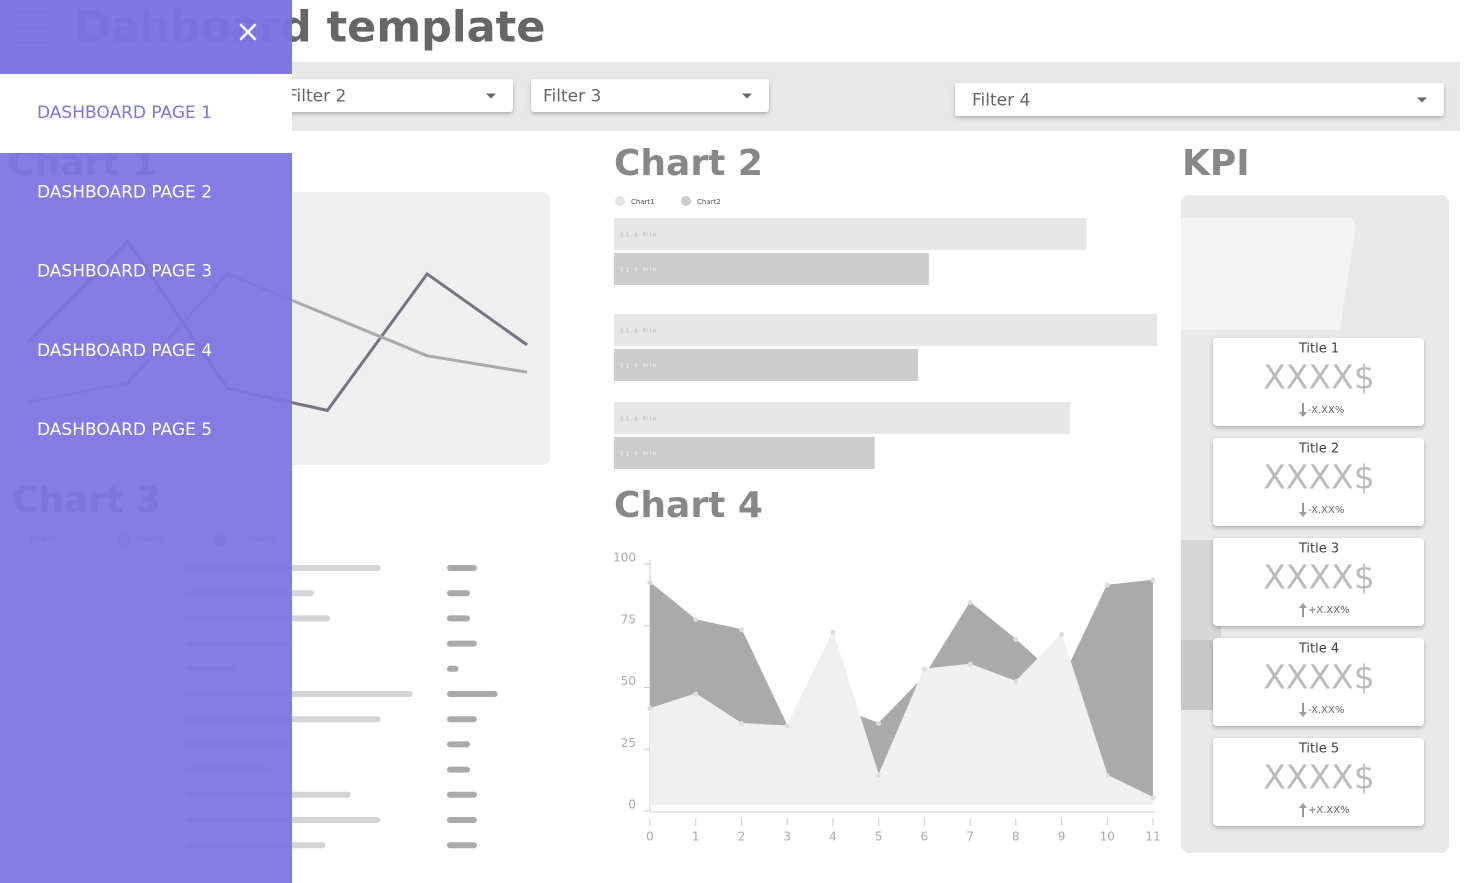 The image size is (1470, 883). I want to click on x-tick-label: 10, so click(1107, 837).